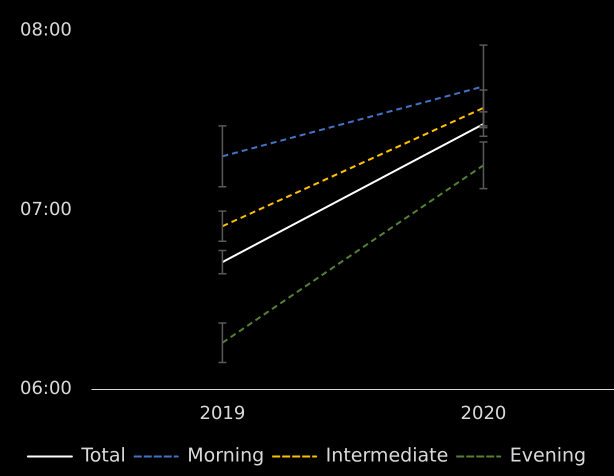 The height and width of the screenshot is (476, 614). What do you see at coordinates (46, 29) in the screenshot?
I see `y-tick-label: 08:00` at bounding box center [46, 29].